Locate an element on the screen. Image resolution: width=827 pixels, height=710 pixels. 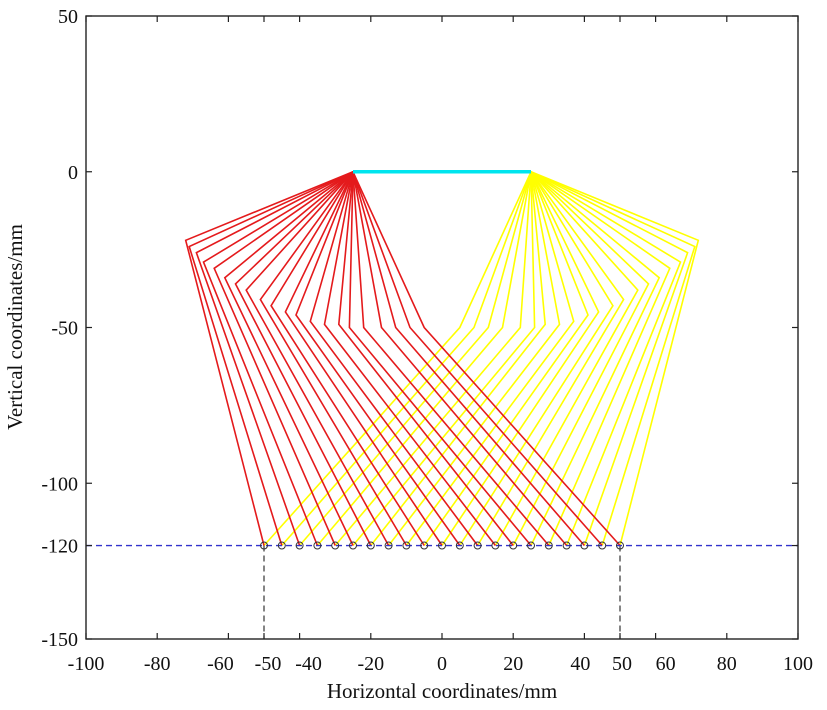
x-tick-label: -80 is located at coordinates (157, 664).